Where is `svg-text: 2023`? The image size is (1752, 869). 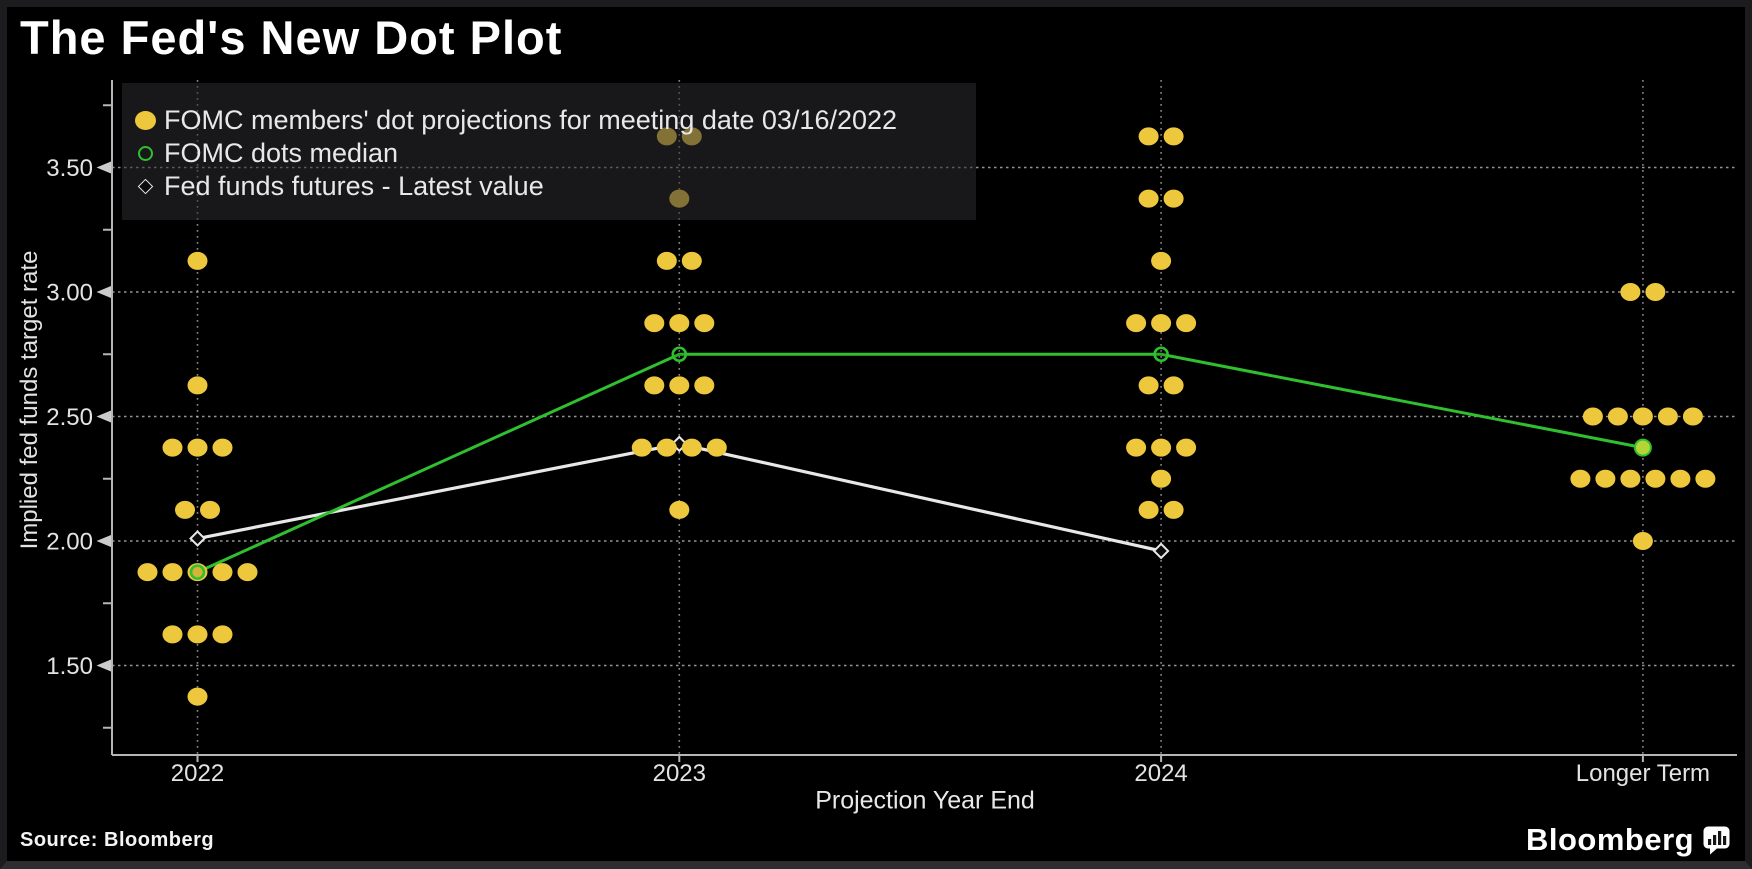
svg-text: 2023 is located at coordinates (679, 773).